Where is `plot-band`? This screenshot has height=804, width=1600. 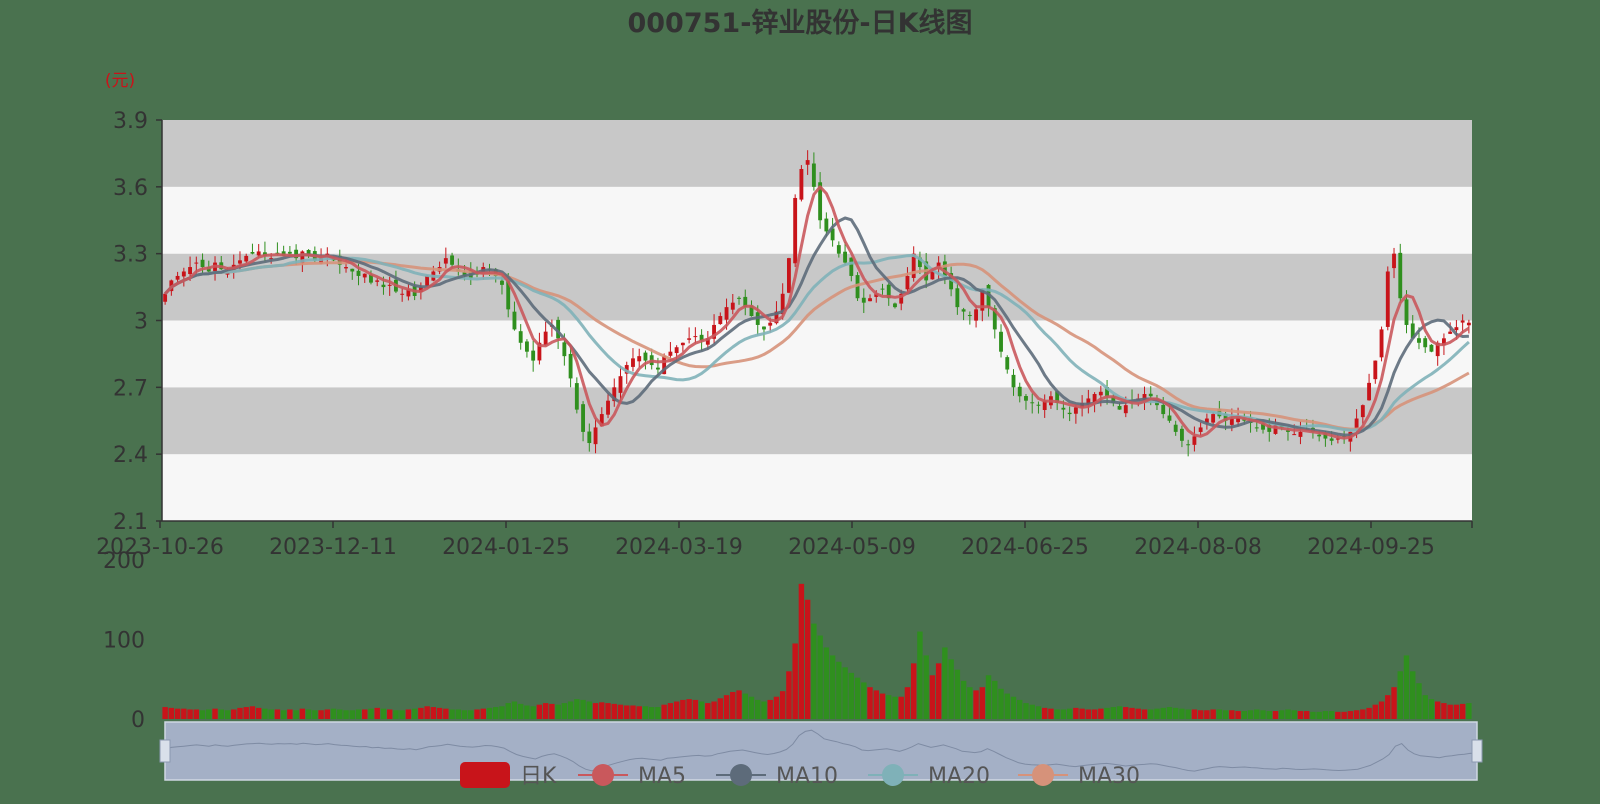 plot-band is located at coordinates (817, 153).